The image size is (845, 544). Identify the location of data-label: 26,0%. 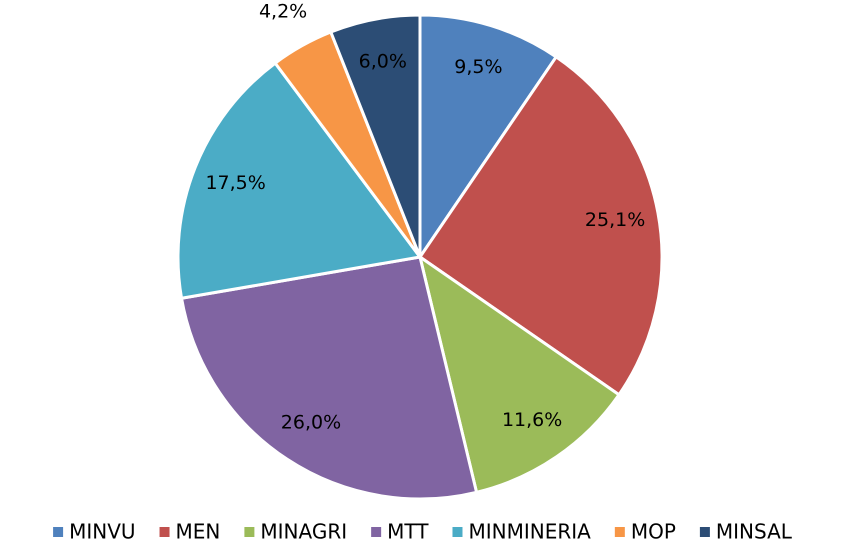
(311, 422).